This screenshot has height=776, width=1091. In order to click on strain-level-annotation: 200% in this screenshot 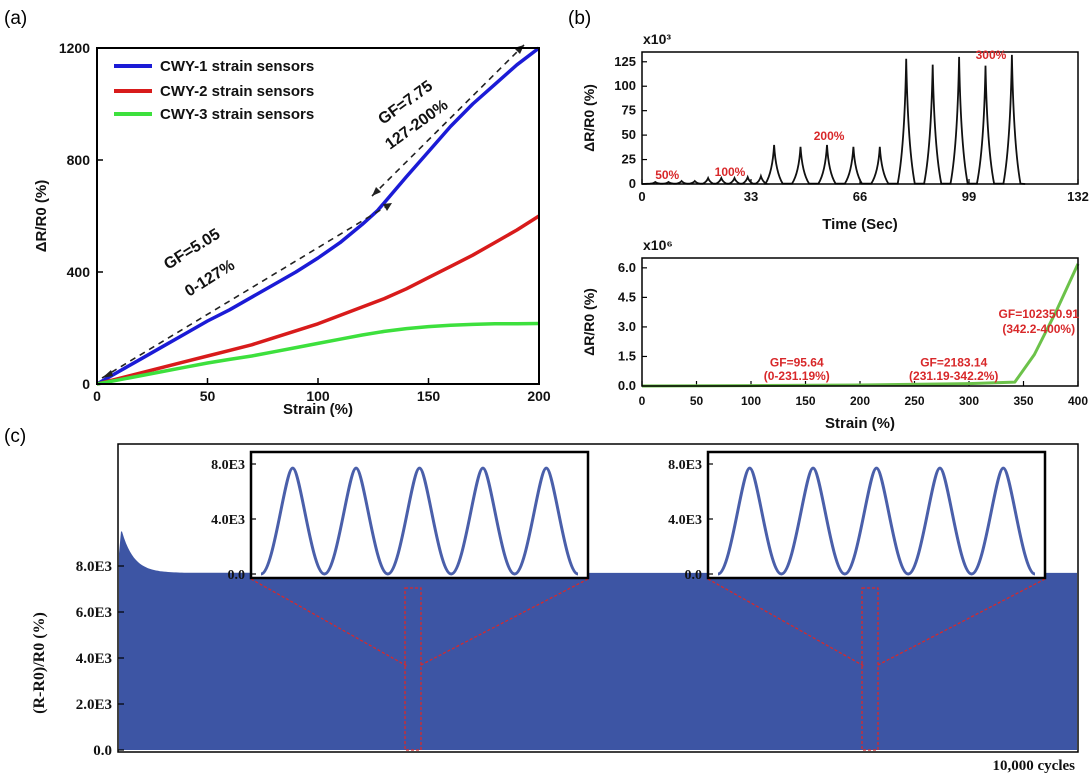, I will do `click(829, 136)`.